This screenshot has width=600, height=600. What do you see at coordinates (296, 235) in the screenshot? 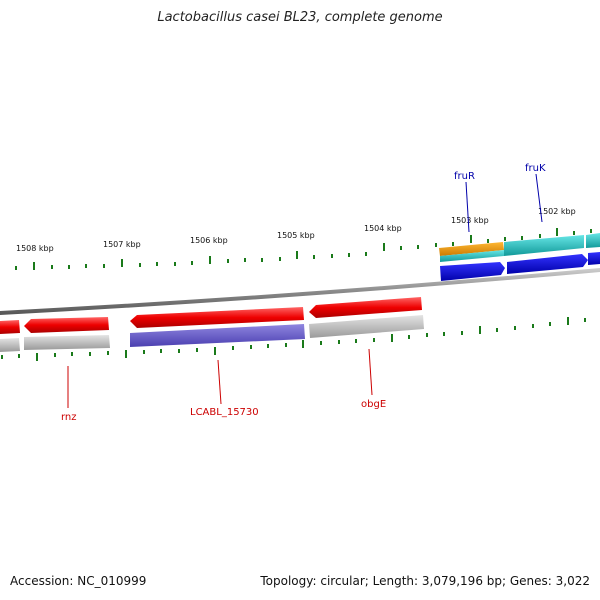
I see `kbp-label-1505: 1505 kbp` at bounding box center [296, 235].